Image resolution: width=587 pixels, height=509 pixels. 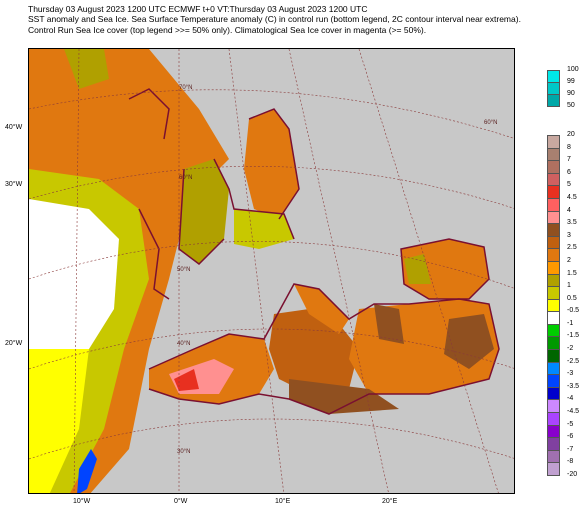 What do you see at coordinates (469, 341) in the screenshot?
I see `med-levant` at bounding box center [469, 341].